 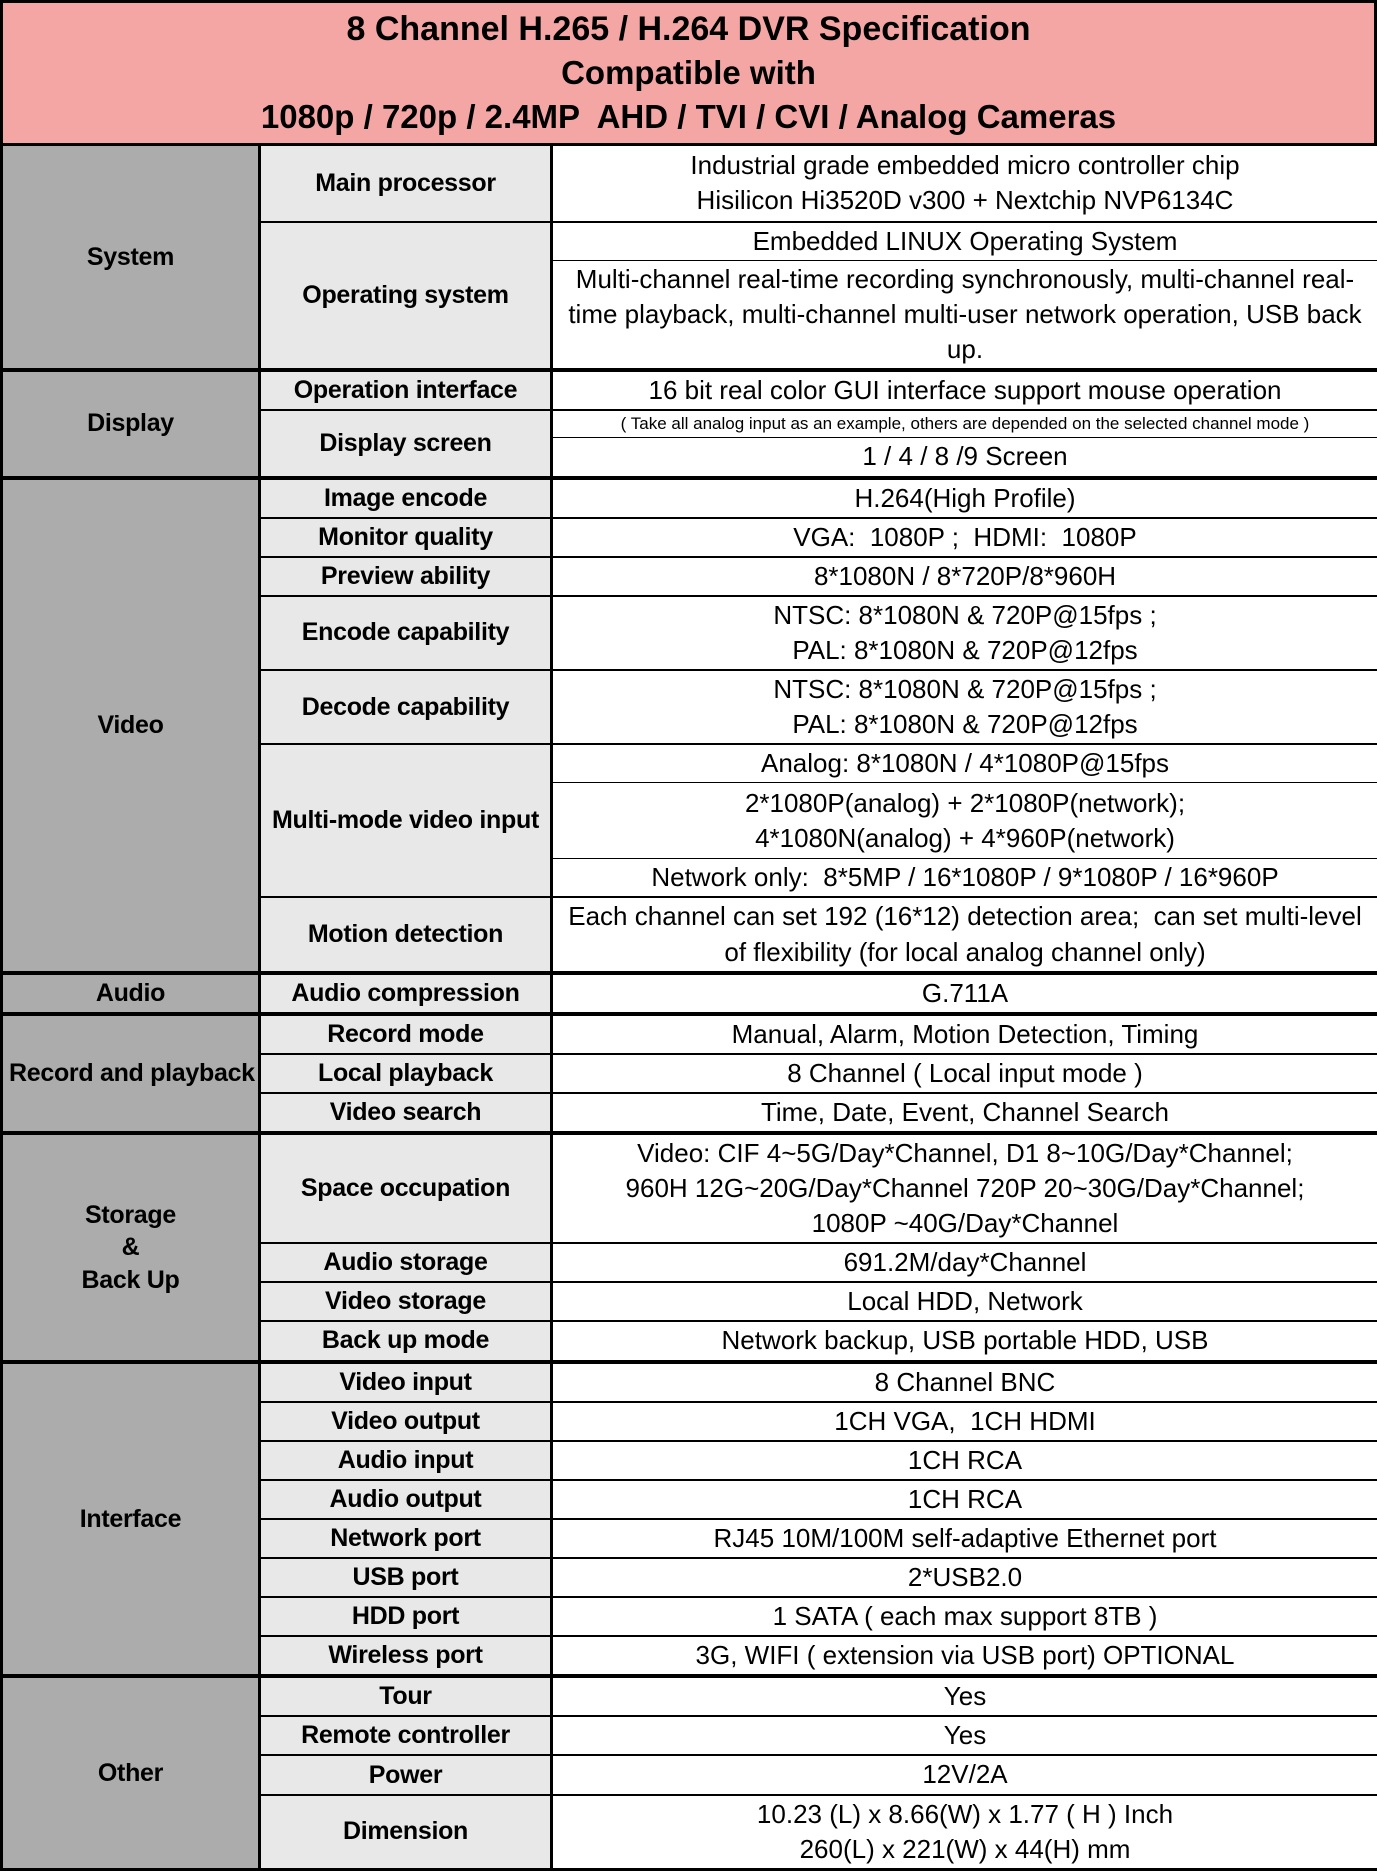 What do you see at coordinates (131, 1519) in the screenshot?
I see `category-interface: Interface` at bounding box center [131, 1519].